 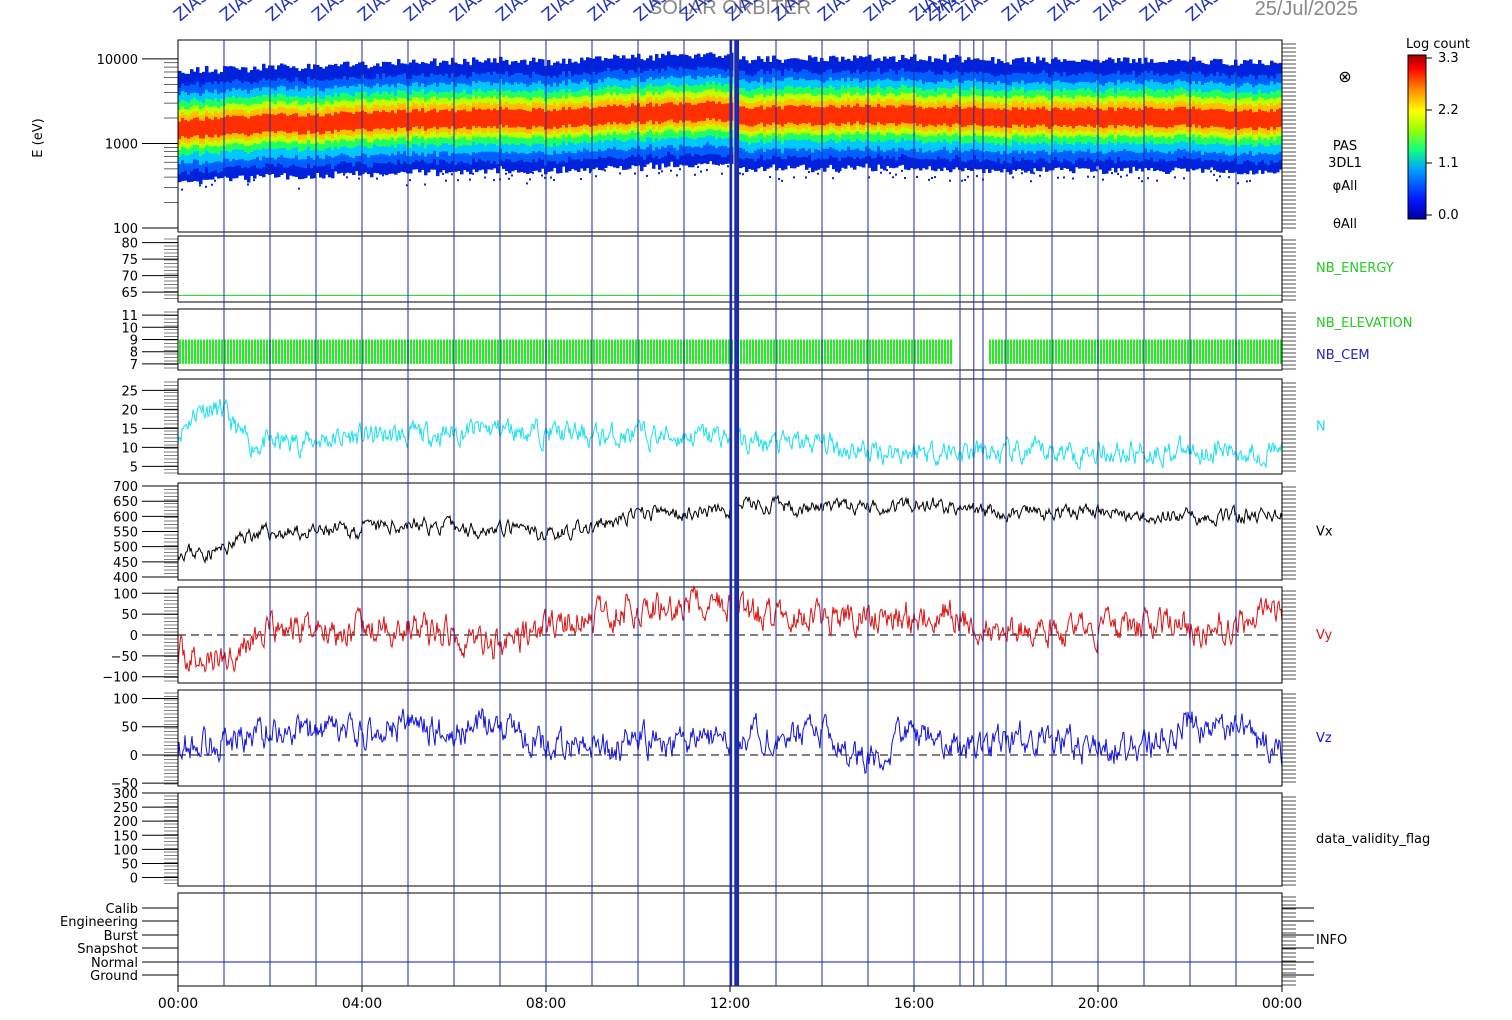 What do you see at coordinates (723, 426) in the screenshot?
I see `n-panel: 25 20 15 10 5 N` at bounding box center [723, 426].